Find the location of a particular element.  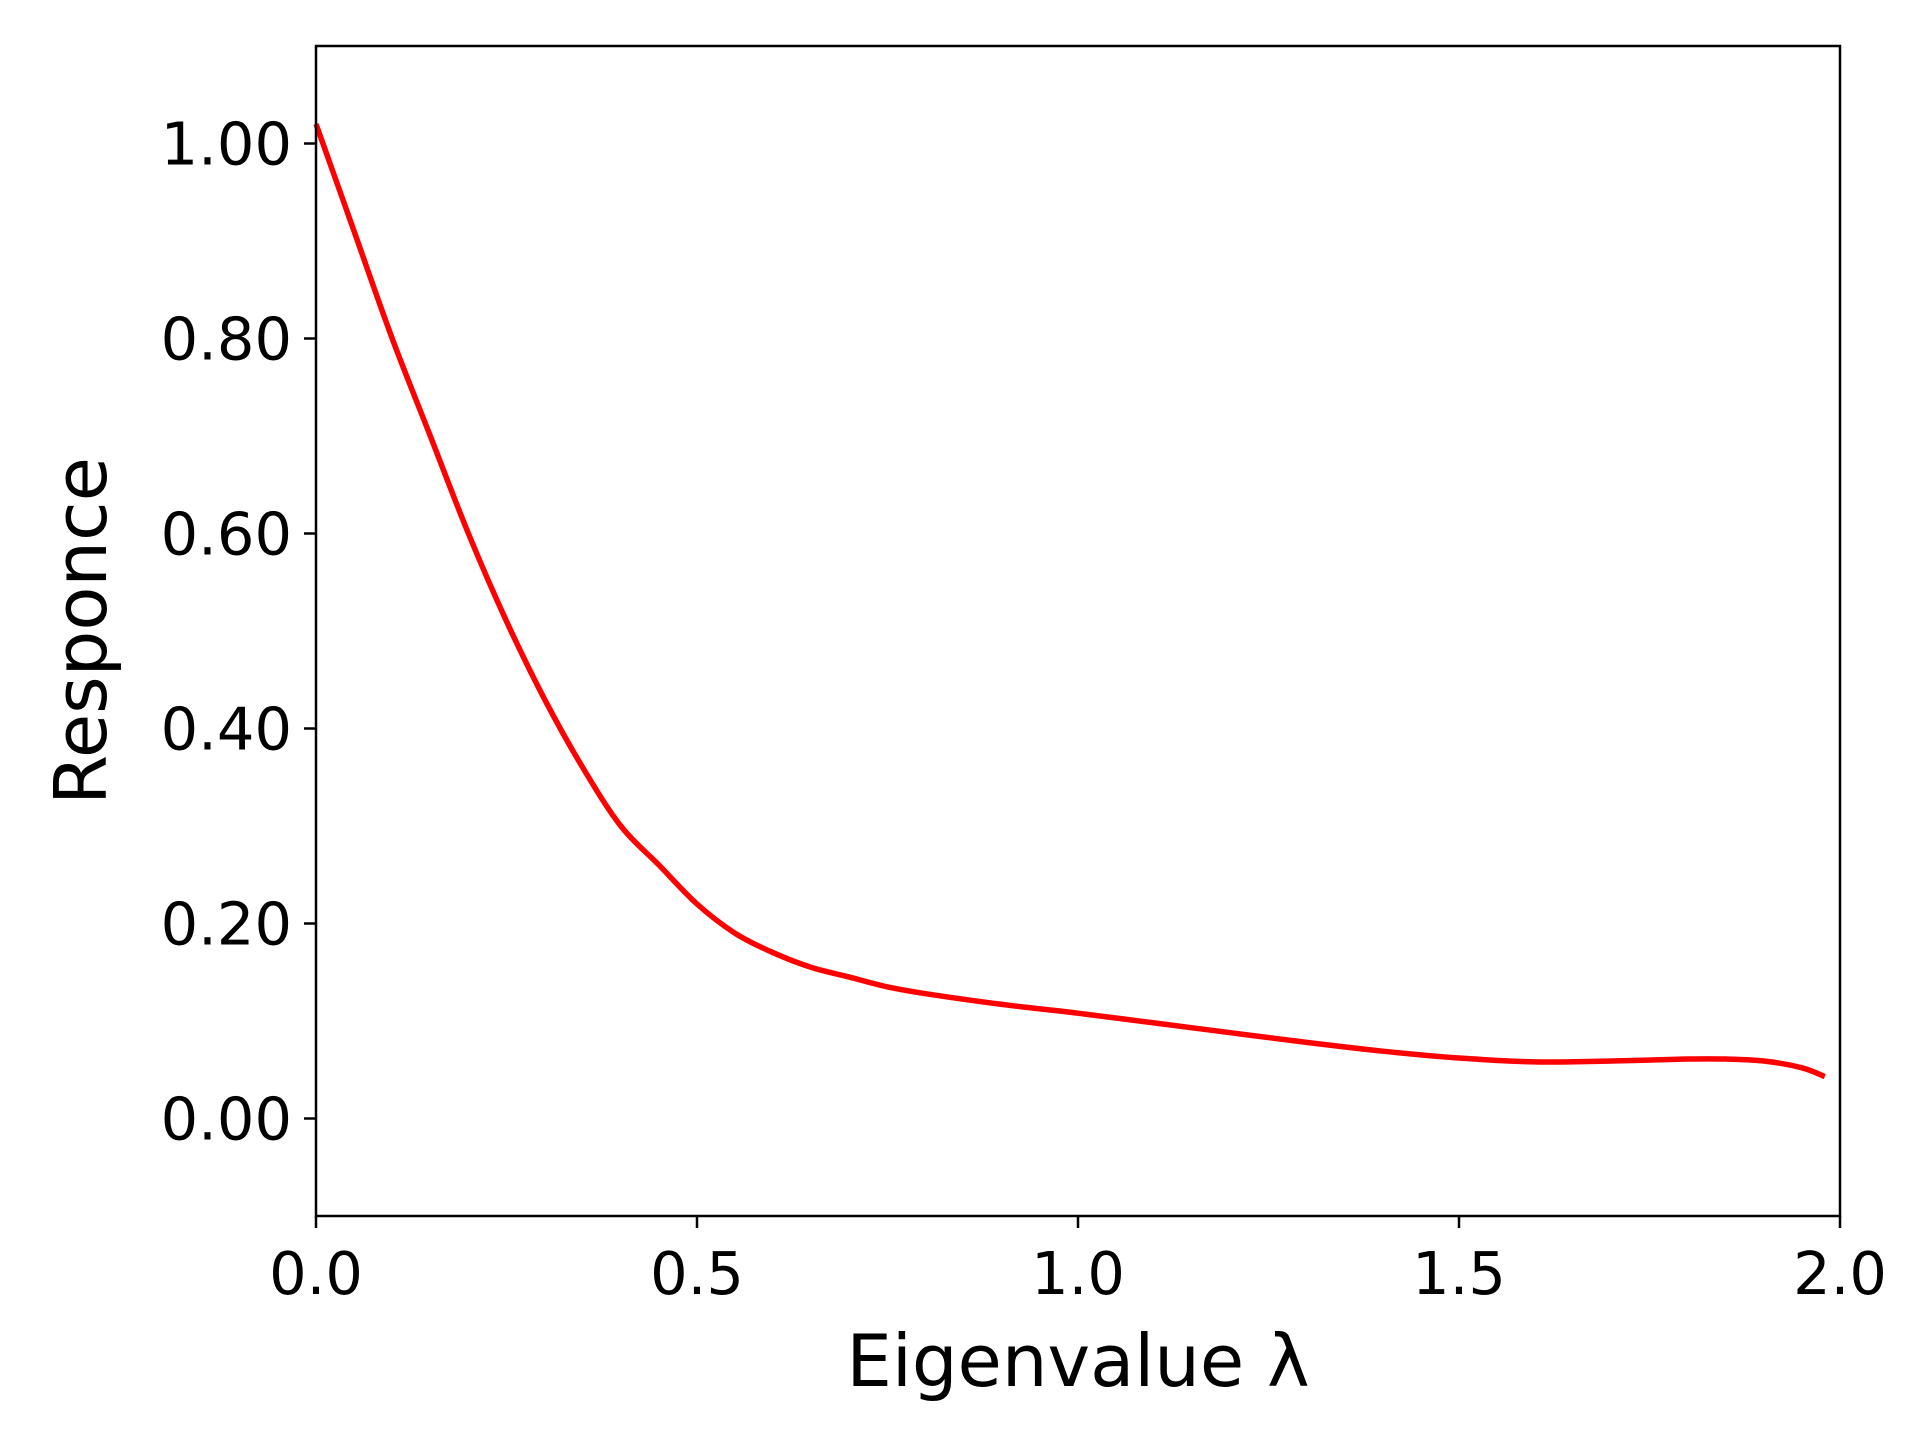

x-tick-label: 0.5 is located at coordinates (697, 1273).